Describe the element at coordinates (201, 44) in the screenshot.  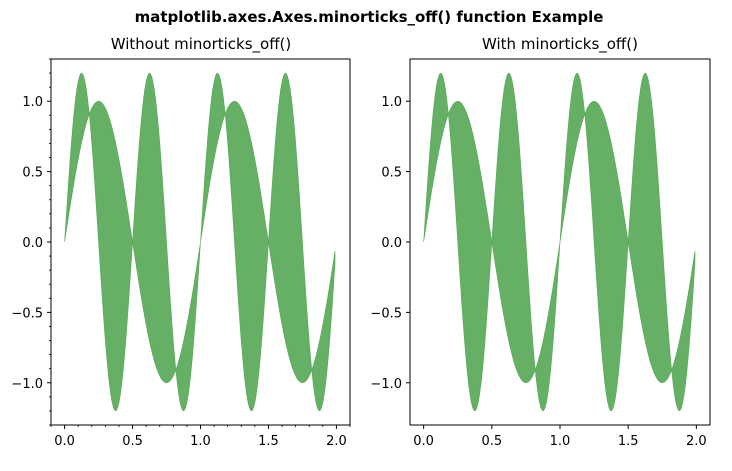
I see `axes-title-left: Without minorticks_off()` at that location.